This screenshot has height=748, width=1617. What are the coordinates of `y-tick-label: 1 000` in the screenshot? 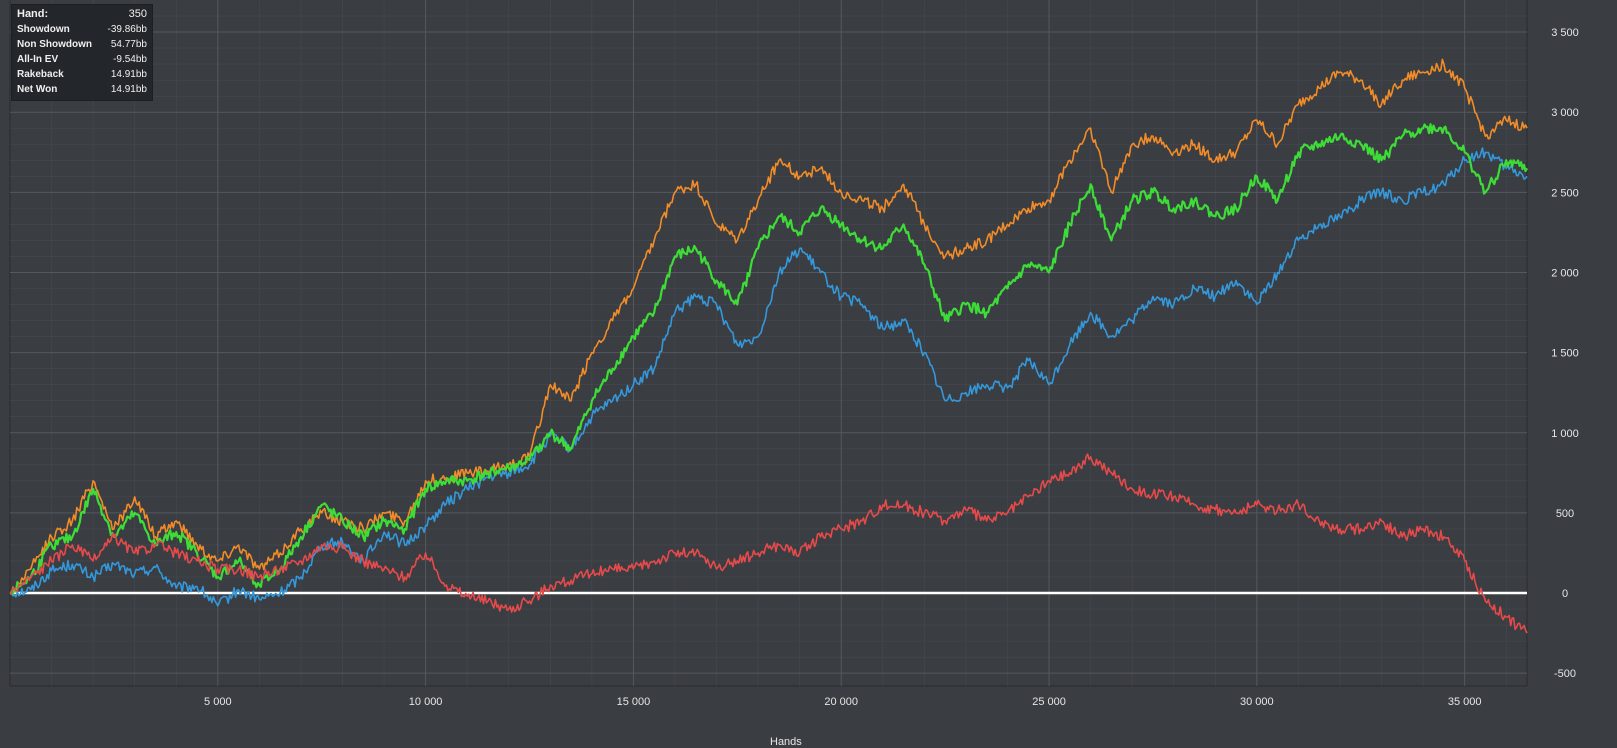 It's located at (1565, 434).